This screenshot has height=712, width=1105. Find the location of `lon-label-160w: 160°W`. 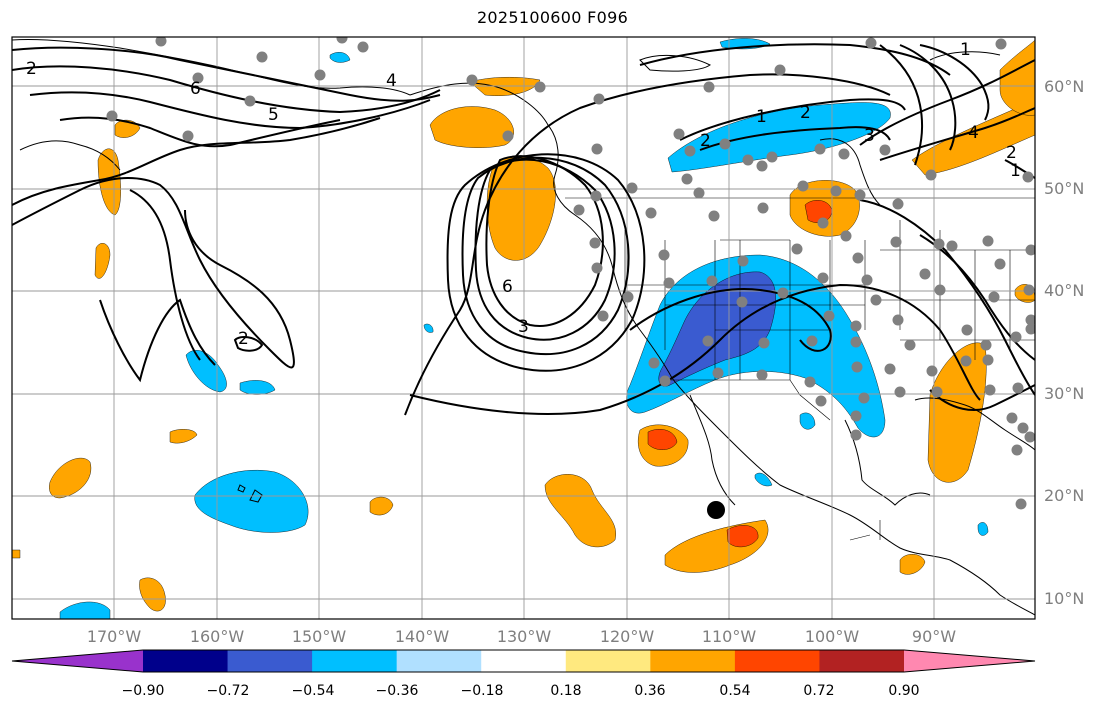

lon-label-160w: 160°W is located at coordinates (217, 636).